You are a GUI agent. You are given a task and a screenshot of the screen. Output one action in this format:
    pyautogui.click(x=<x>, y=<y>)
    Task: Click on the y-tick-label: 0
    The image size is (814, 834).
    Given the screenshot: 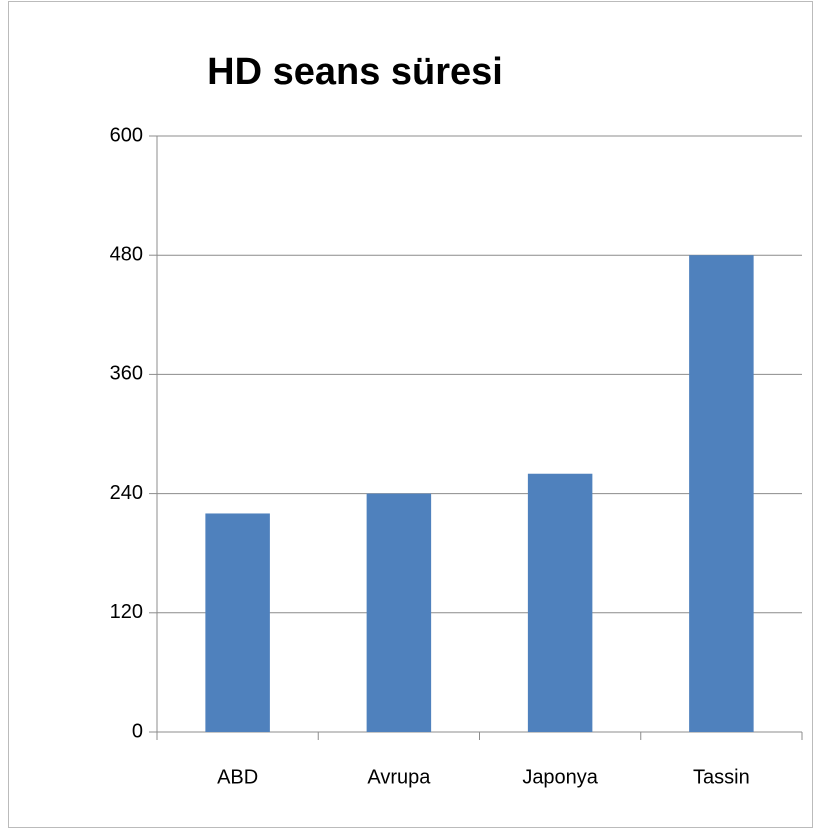 What is the action you would take?
    pyautogui.click(x=137, y=731)
    